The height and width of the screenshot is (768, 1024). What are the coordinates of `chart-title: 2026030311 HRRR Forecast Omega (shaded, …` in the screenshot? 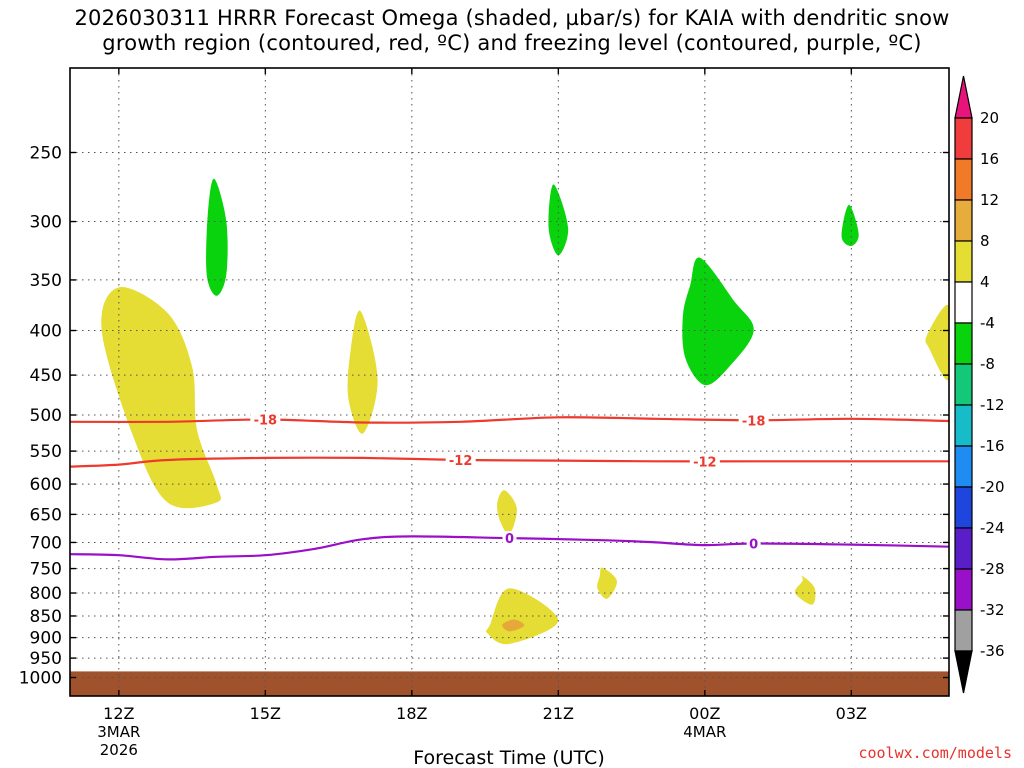 It's located at (512, 31).